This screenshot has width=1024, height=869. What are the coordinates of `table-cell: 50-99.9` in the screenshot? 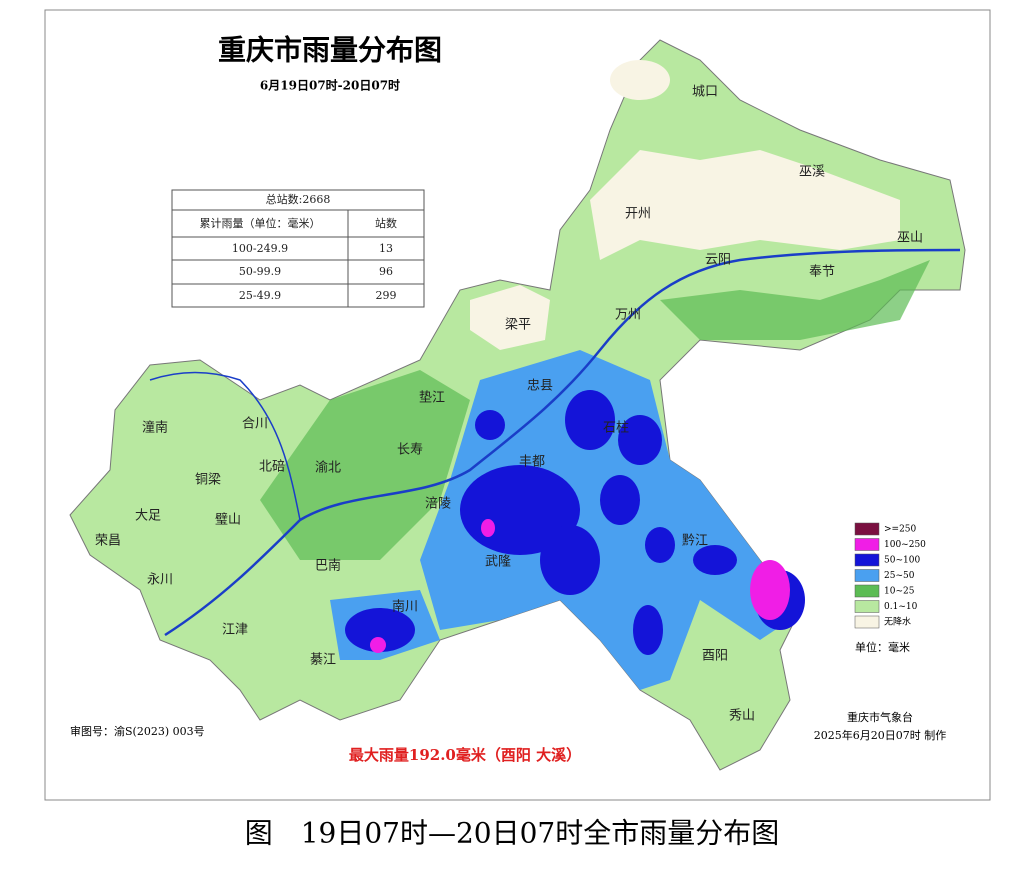 It's located at (260, 271).